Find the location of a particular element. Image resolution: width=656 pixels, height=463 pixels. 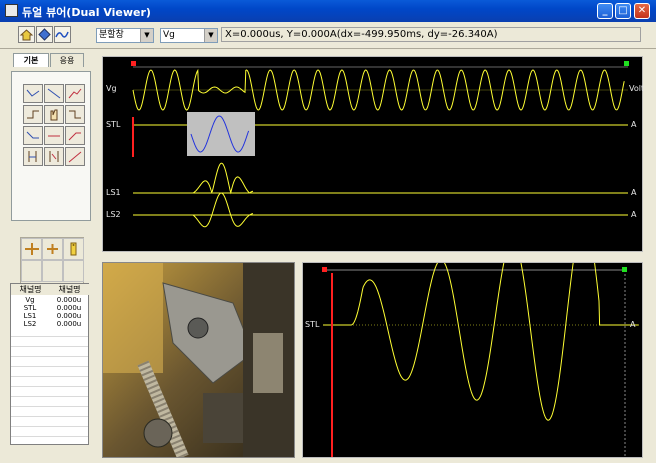

diagonal-tool-icon is located at coordinates (75, 156).